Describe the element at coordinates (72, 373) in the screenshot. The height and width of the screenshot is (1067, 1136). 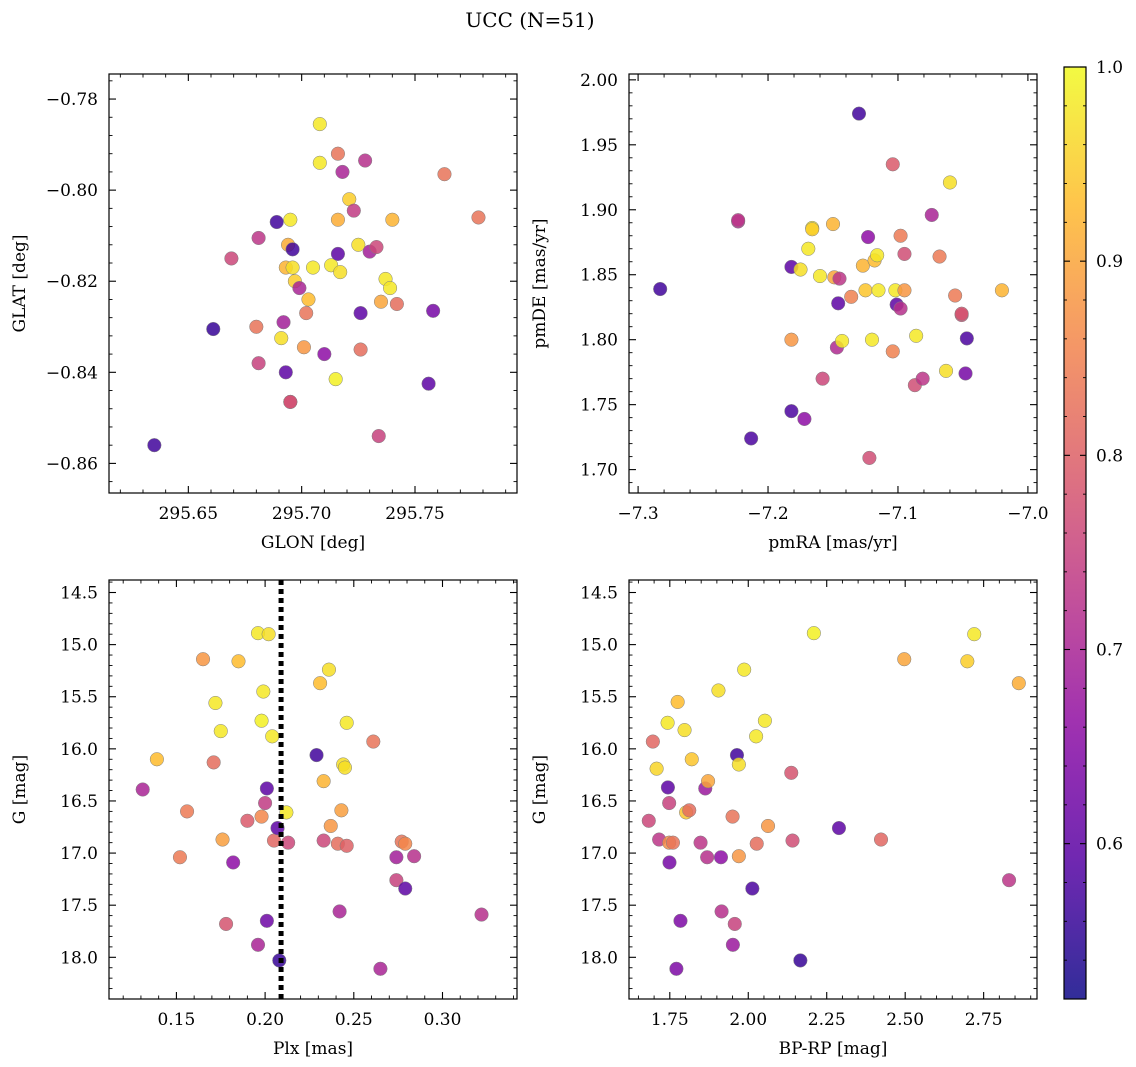
I see `y-tick-label: −0.84` at that location.